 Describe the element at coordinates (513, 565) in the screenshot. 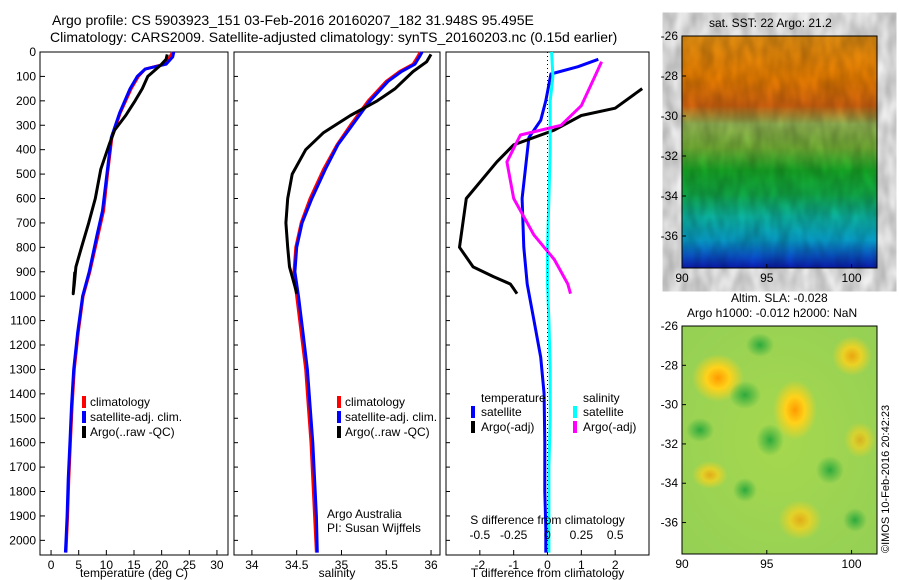

I see `x-tick-label: -1` at that location.